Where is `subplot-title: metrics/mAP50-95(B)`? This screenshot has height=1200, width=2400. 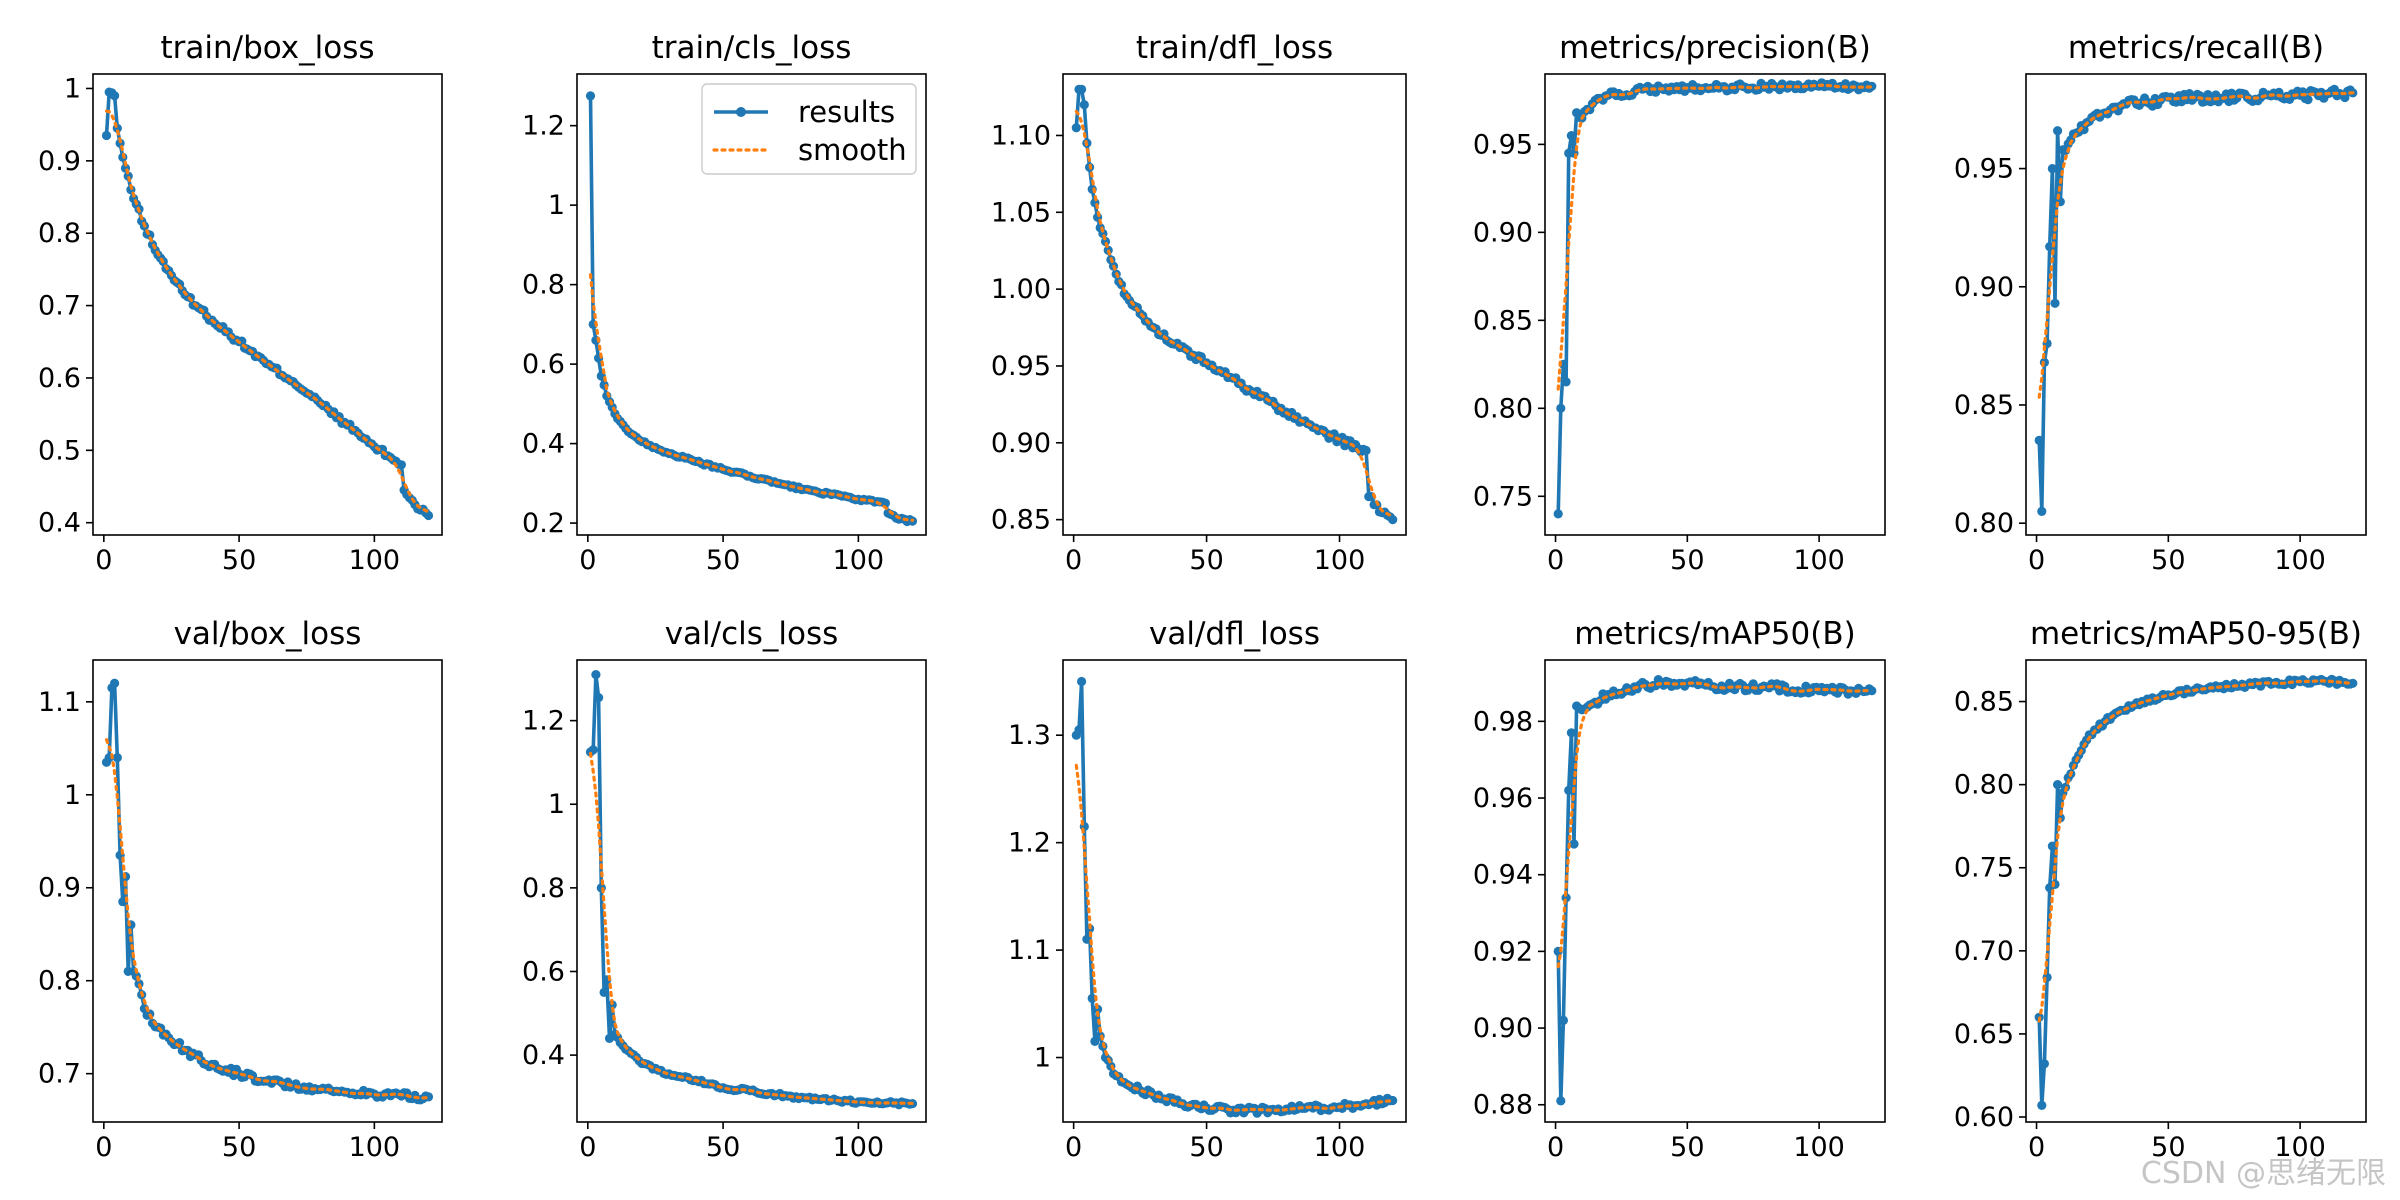 subplot-title: metrics/mAP50-95(B) is located at coordinates (2196, 634).